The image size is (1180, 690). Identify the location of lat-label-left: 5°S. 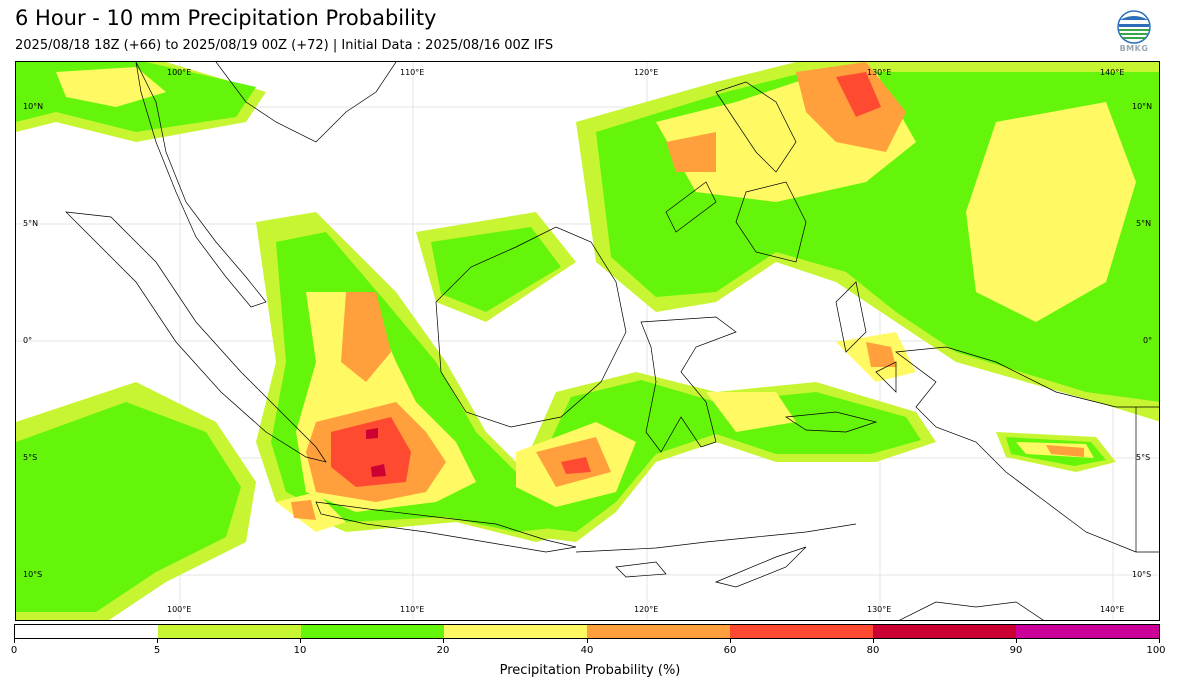
(30, 457).